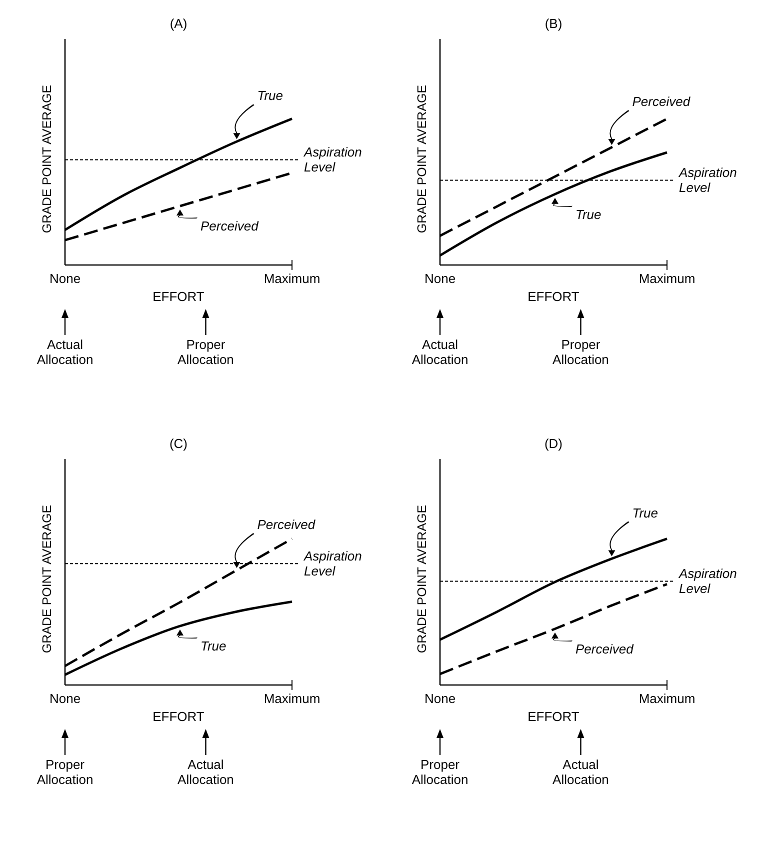 Image resolution: width=766 pixels, height=861 pixels. Describe the element at coordinates (179, 23) in the screenshot. I see `chart-title: (A)` at that location.